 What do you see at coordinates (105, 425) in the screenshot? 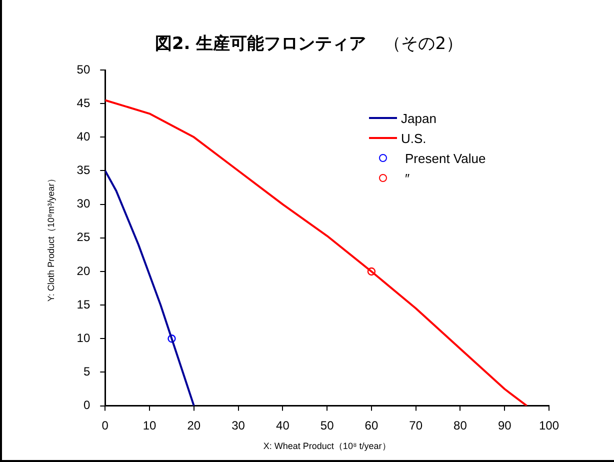
I see `x-tick-label: 0` at bounding box center [105, 425].